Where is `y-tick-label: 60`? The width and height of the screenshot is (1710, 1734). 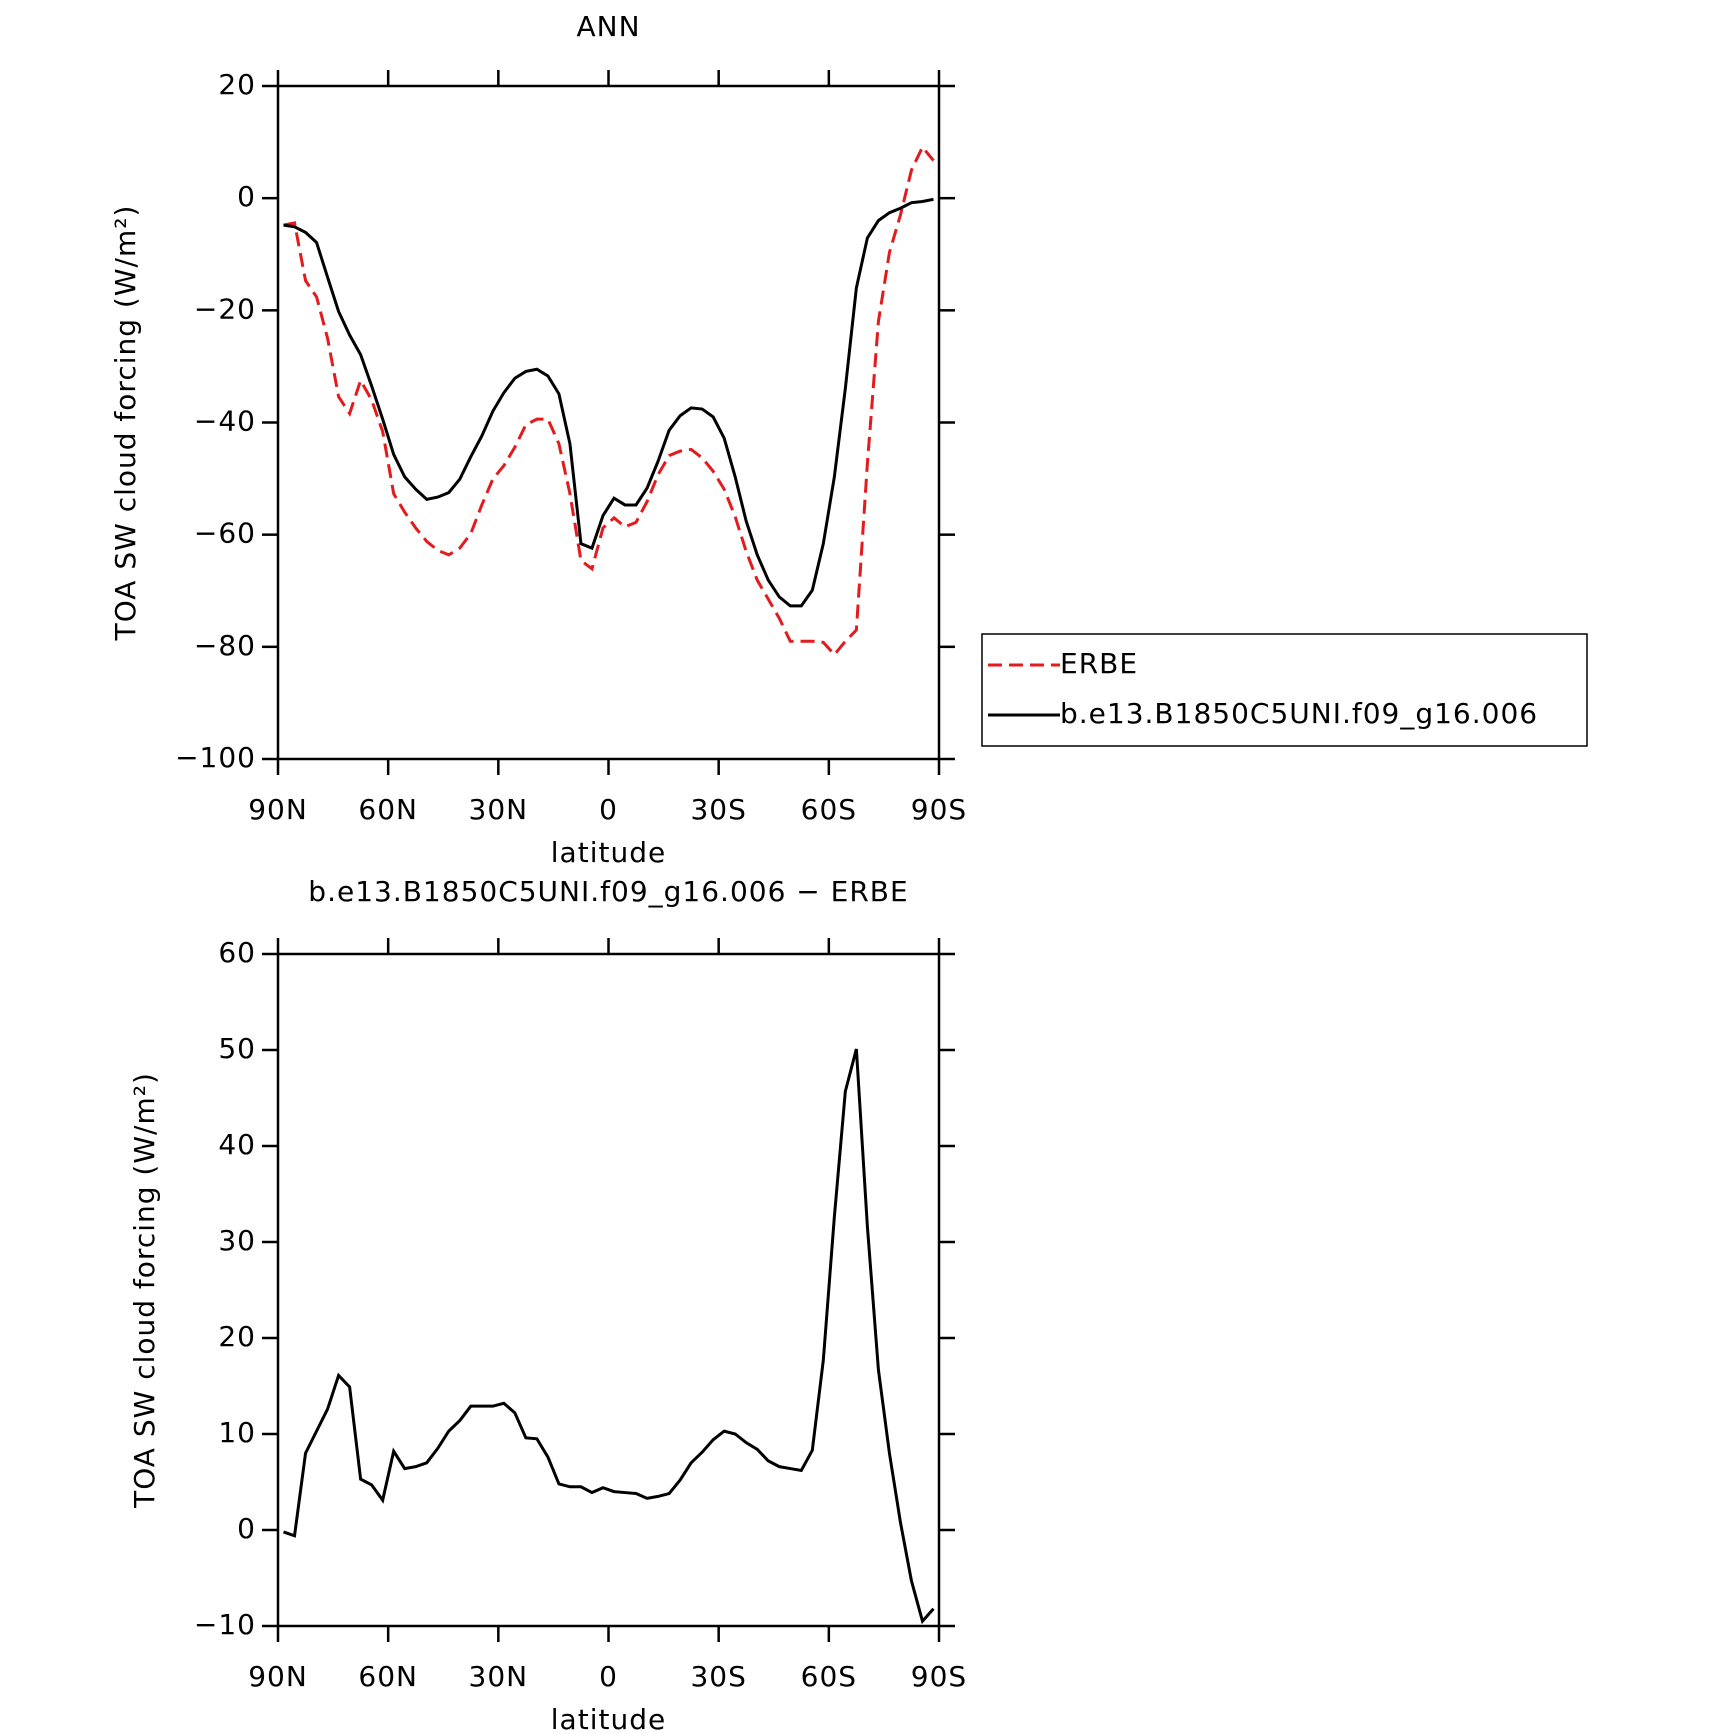
y-tick-label: 60 is located at coordinates (237, 952).